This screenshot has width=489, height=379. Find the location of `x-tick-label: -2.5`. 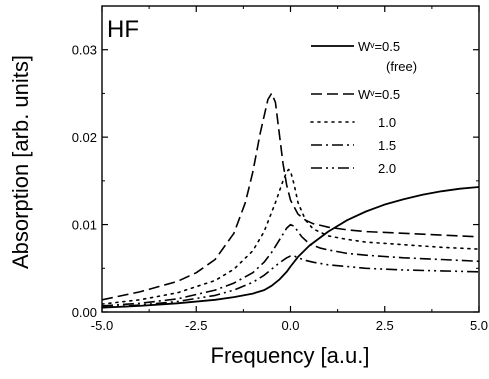

x-tick-label: -2.5 is located at coordinates (196, 325).